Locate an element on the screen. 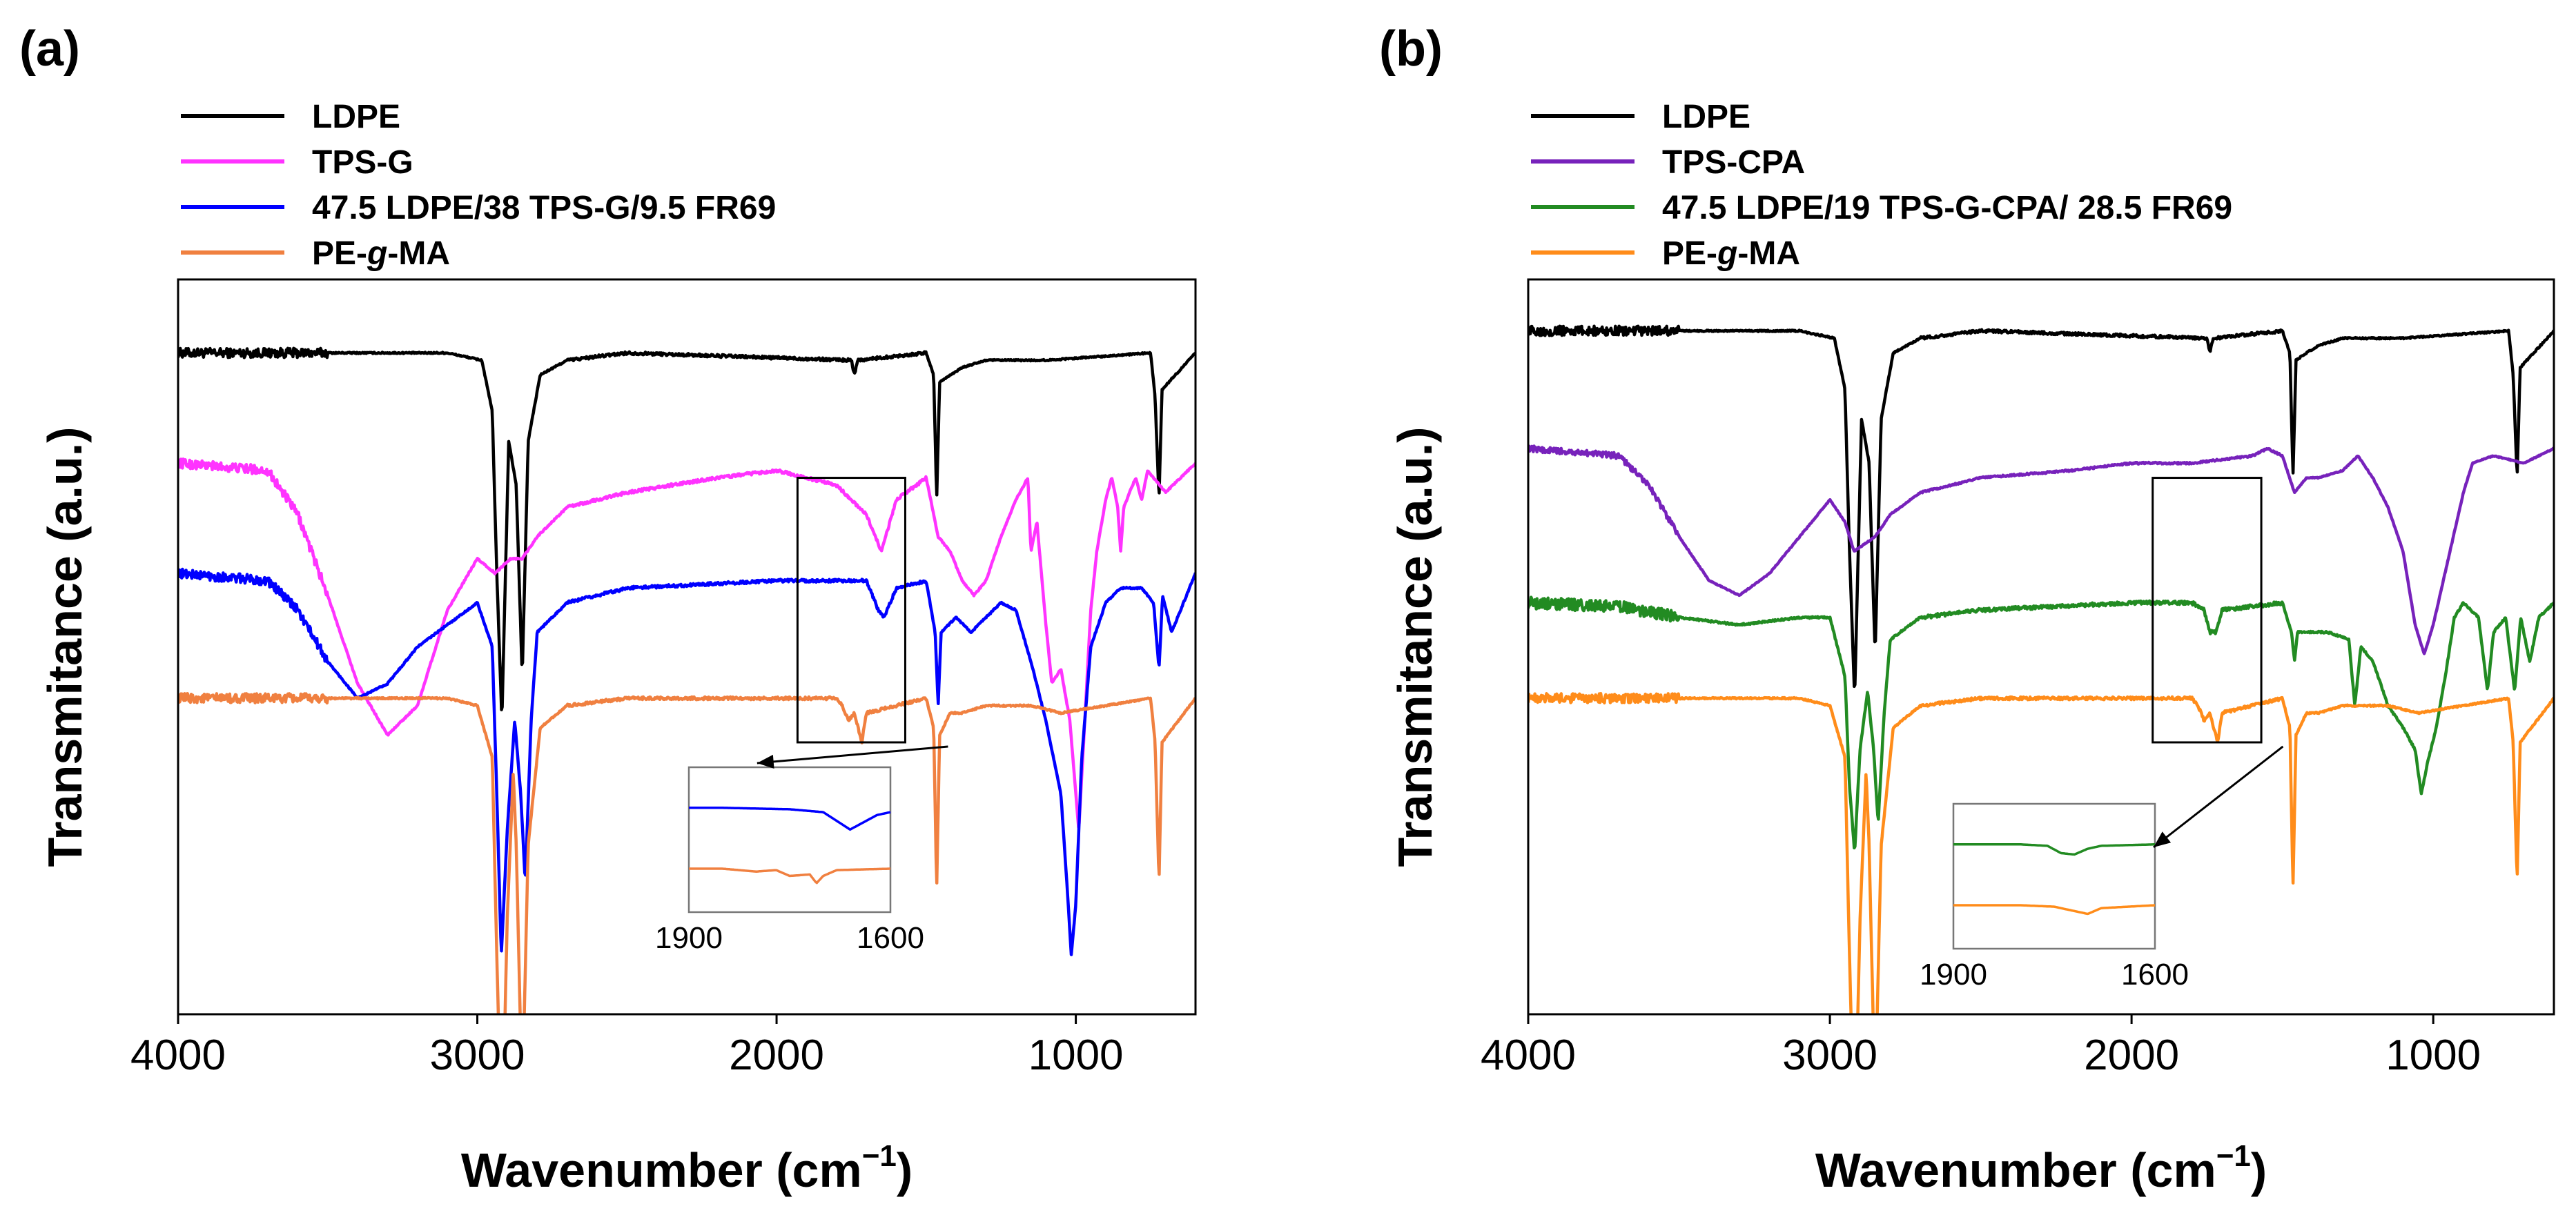  legend-entry: 47.5 LDPE/19 TPS-G-CPA/ 28.5 FR69 is located at coordinates (1947, 208).